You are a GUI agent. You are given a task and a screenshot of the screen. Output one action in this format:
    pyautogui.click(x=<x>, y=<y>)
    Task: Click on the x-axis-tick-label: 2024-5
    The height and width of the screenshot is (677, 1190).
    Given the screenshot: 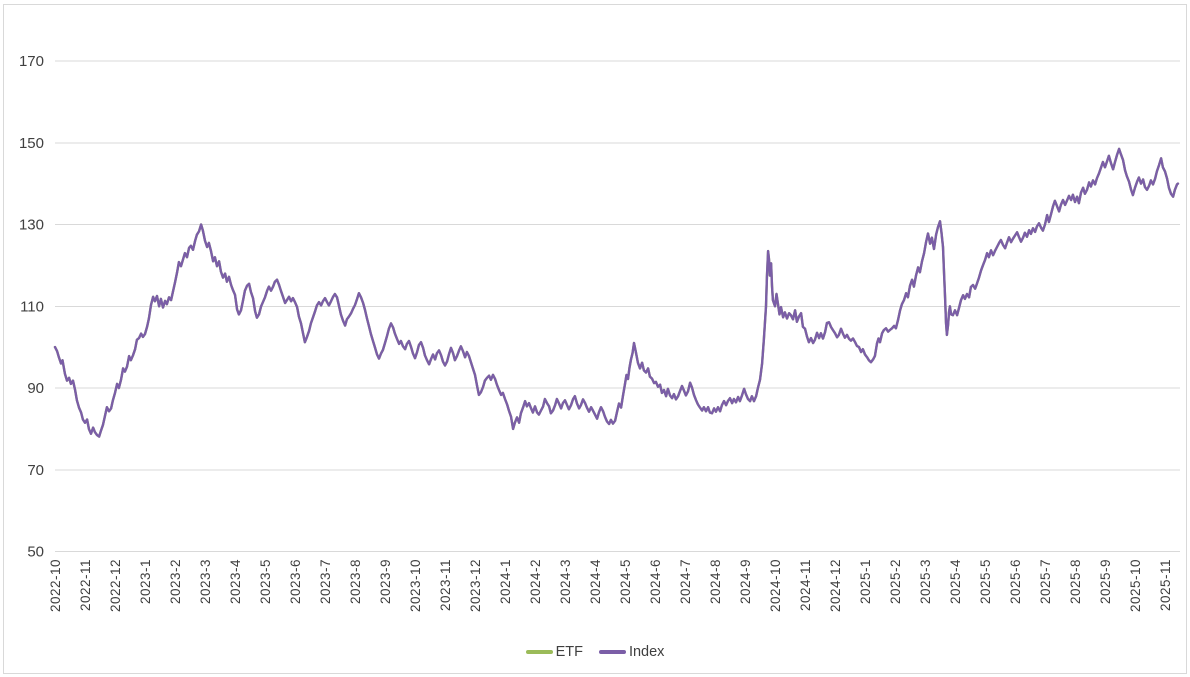 What is the action you would take?
    pyautogui.click(x=625, y=581)
    